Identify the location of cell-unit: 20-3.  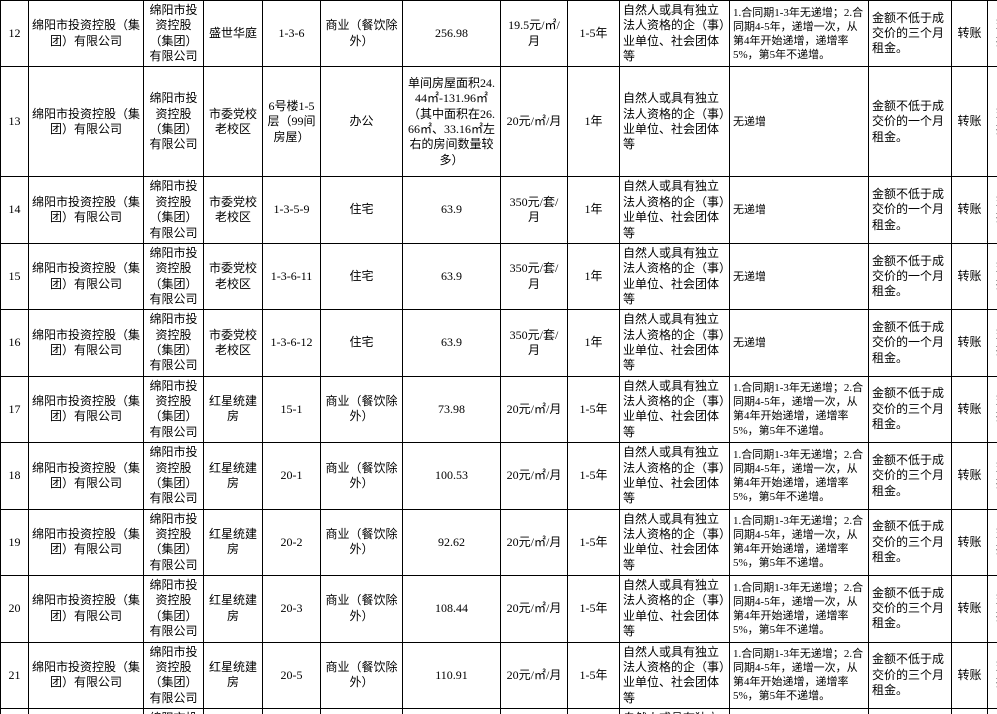
(291, 609).